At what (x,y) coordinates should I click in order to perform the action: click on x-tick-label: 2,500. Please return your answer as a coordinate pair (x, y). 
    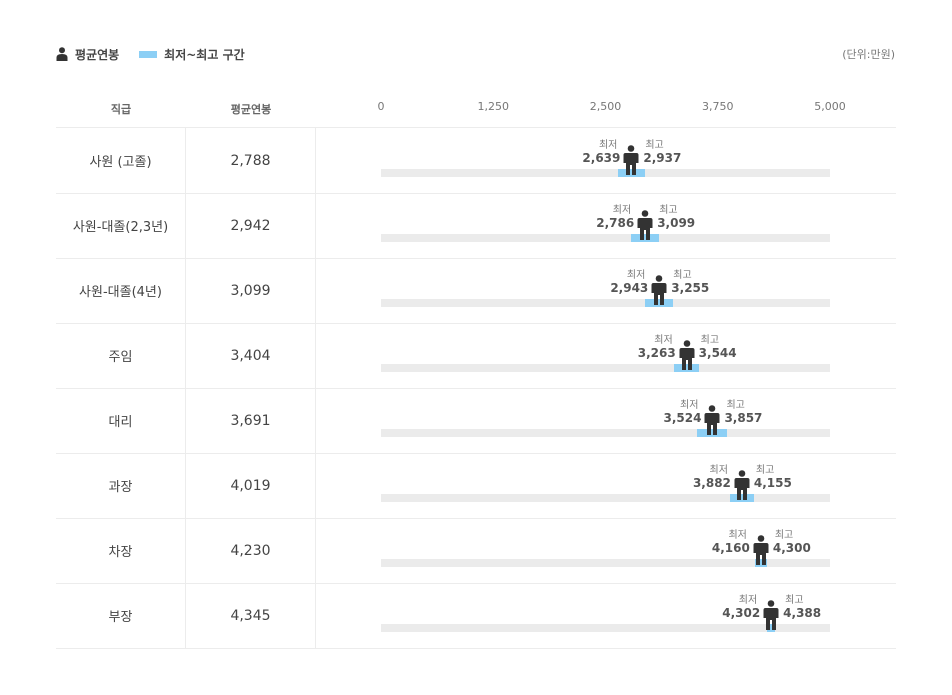
    Looking at the image, I should click on (605, 106).